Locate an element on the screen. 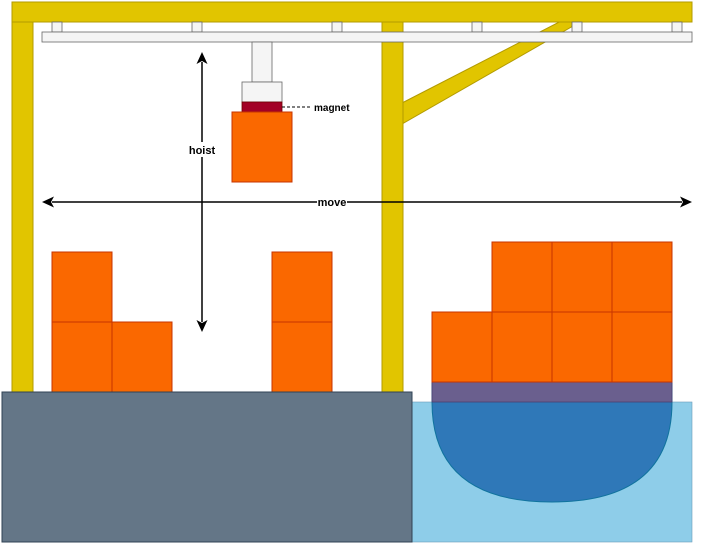 The height and width of the screenshot is (545, 705). rail-beam is located at coordinates (367, 37).